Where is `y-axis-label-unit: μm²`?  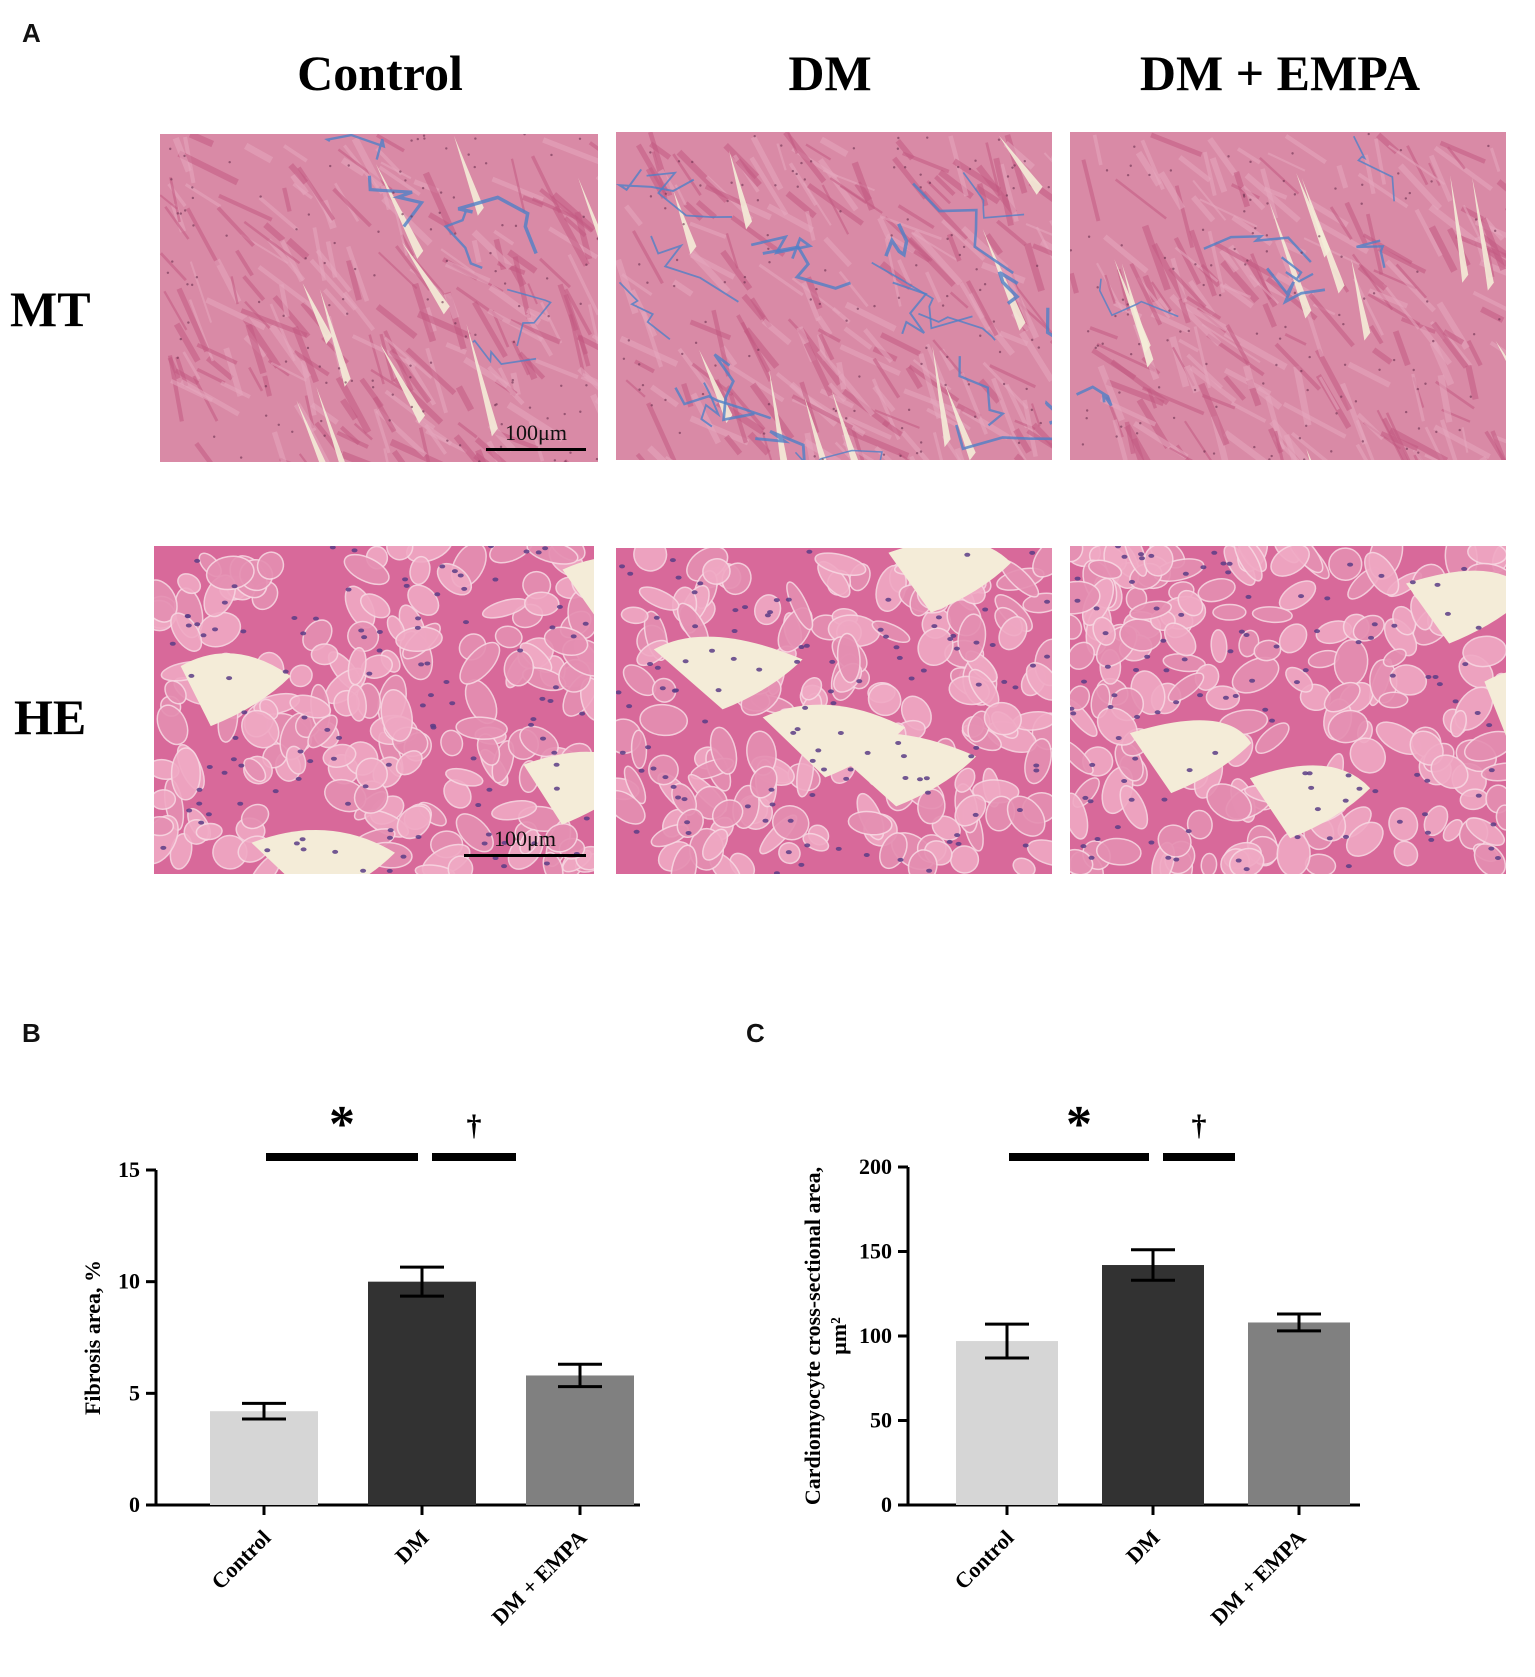 y-axis-label-unit: μm² is located at coordinates (838, 1336).